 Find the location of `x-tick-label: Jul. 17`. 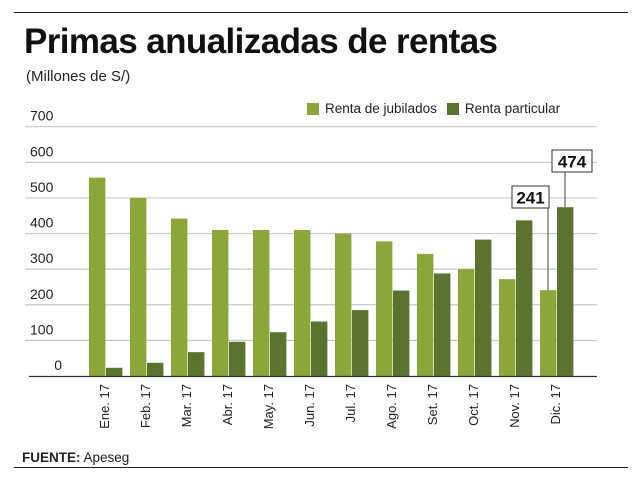

x-tick-label: Jul. 17 is located at coordinates (350, 403).